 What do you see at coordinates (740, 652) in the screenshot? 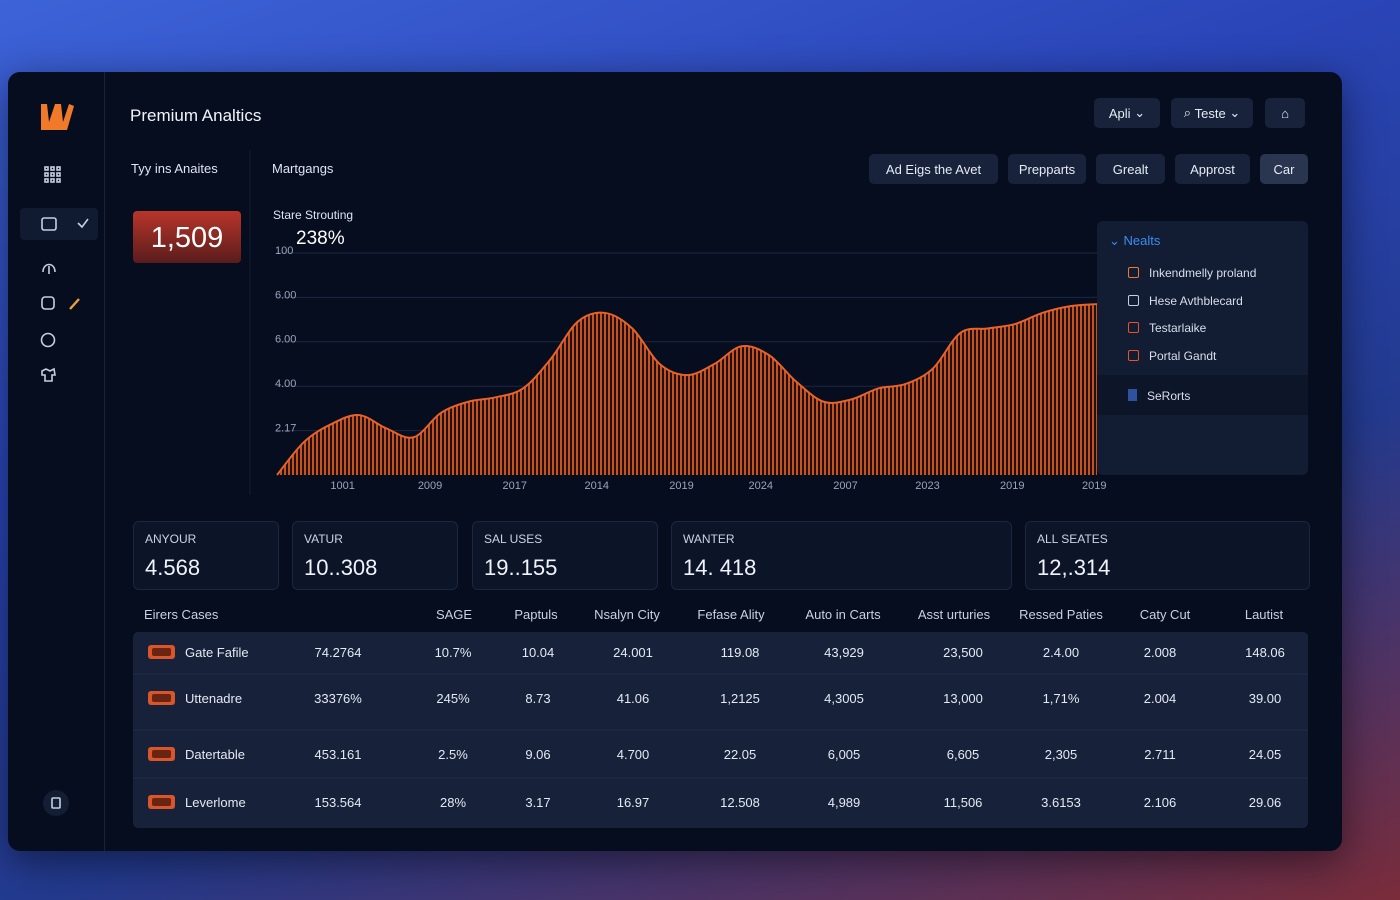
I see `table-cell: 119.08` at bounding box center [740, 652].